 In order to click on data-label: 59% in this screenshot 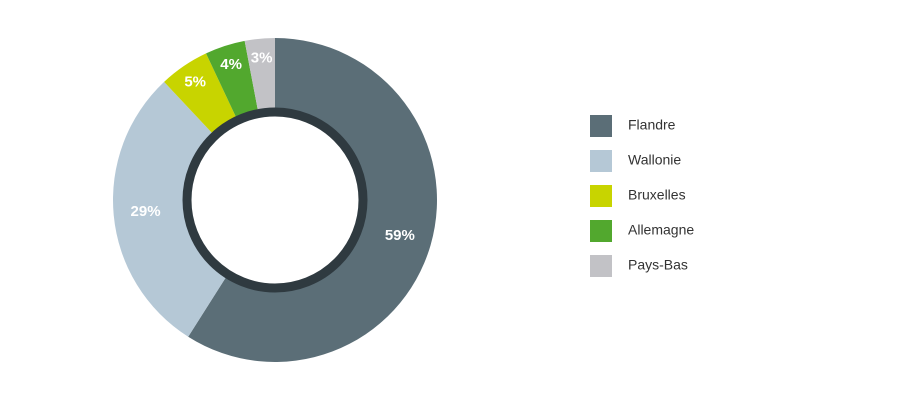, I will do `click(400, 235)`.